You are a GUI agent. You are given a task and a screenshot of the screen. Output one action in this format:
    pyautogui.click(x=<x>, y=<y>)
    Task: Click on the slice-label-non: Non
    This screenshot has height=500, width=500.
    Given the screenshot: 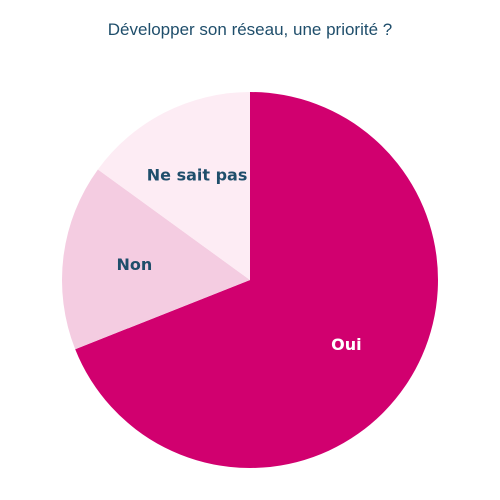 What is the action you would take?
    pyautogui.click(x=134, y=264)
    